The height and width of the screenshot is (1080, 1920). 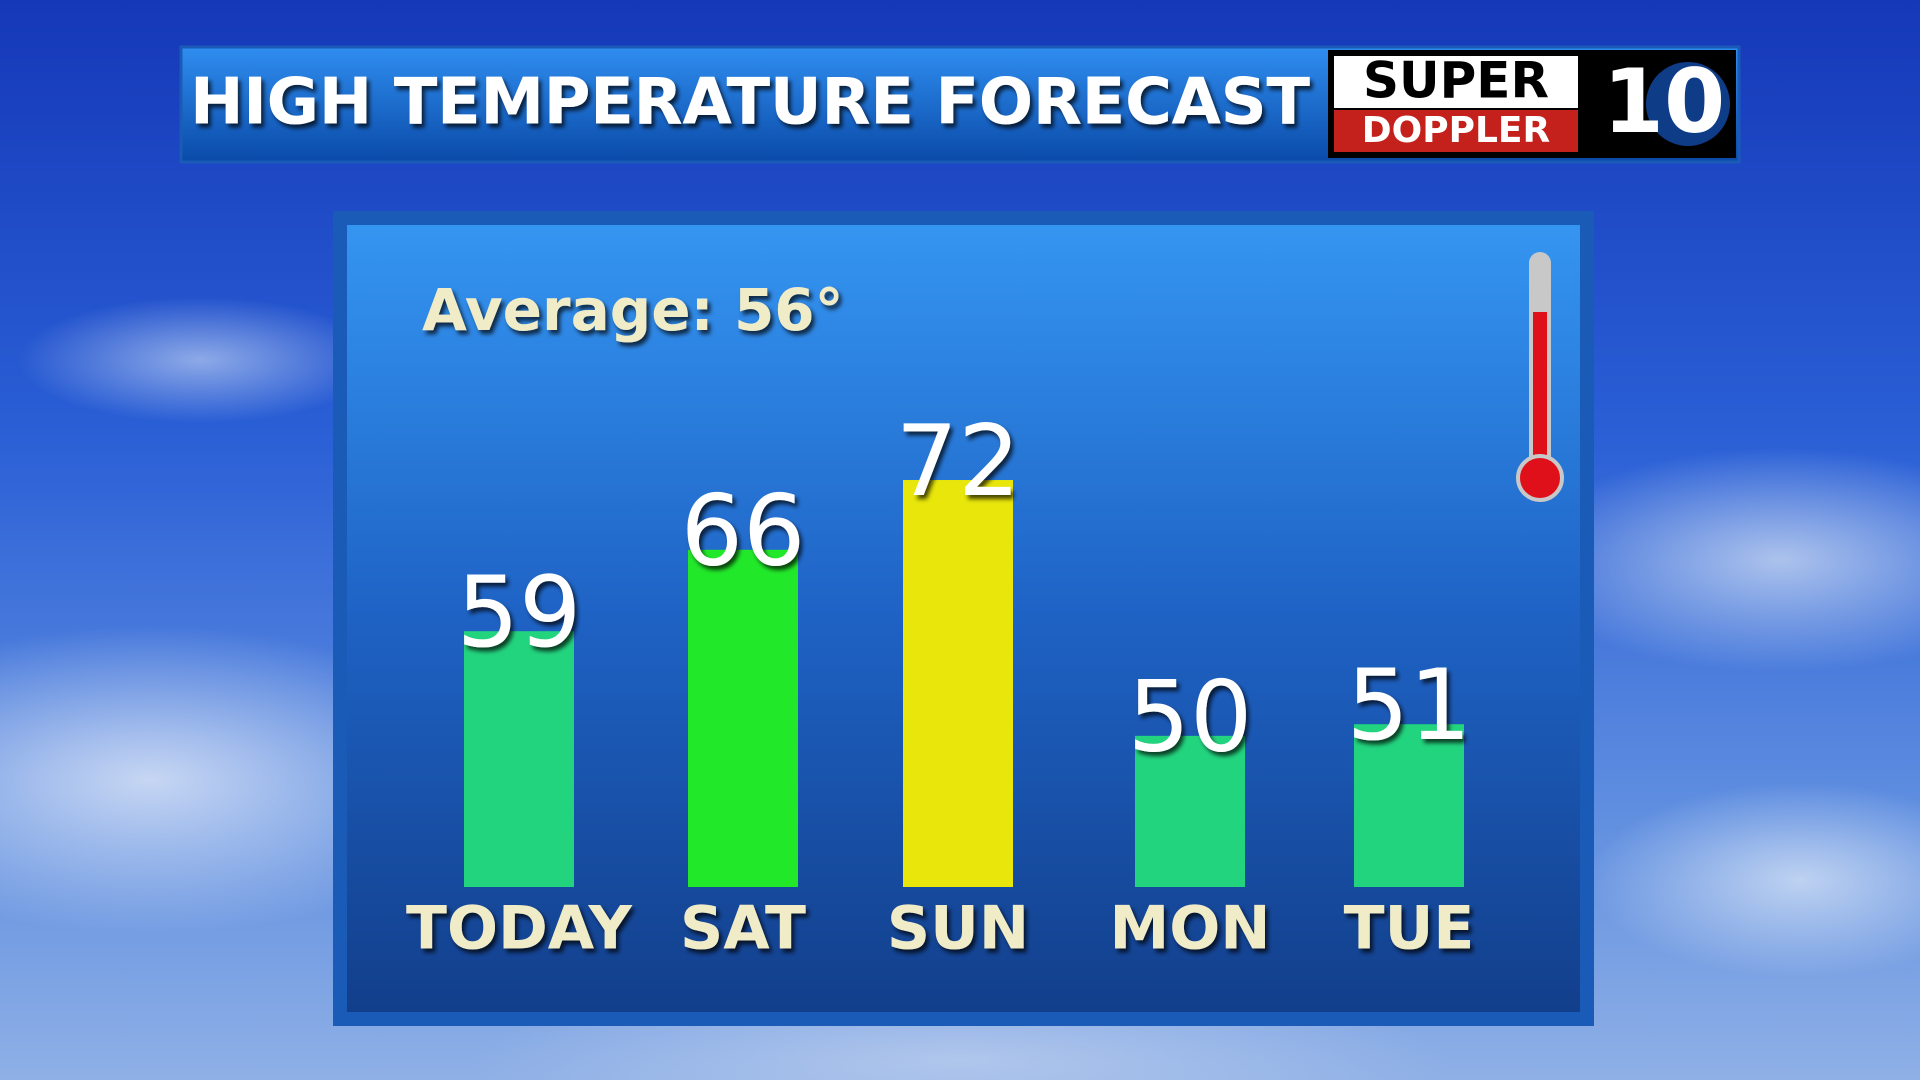 What do you see at coordinates (1664, 101) in the screenshot?
I see `logo-number: 10` at bounding box center [1664, 101].